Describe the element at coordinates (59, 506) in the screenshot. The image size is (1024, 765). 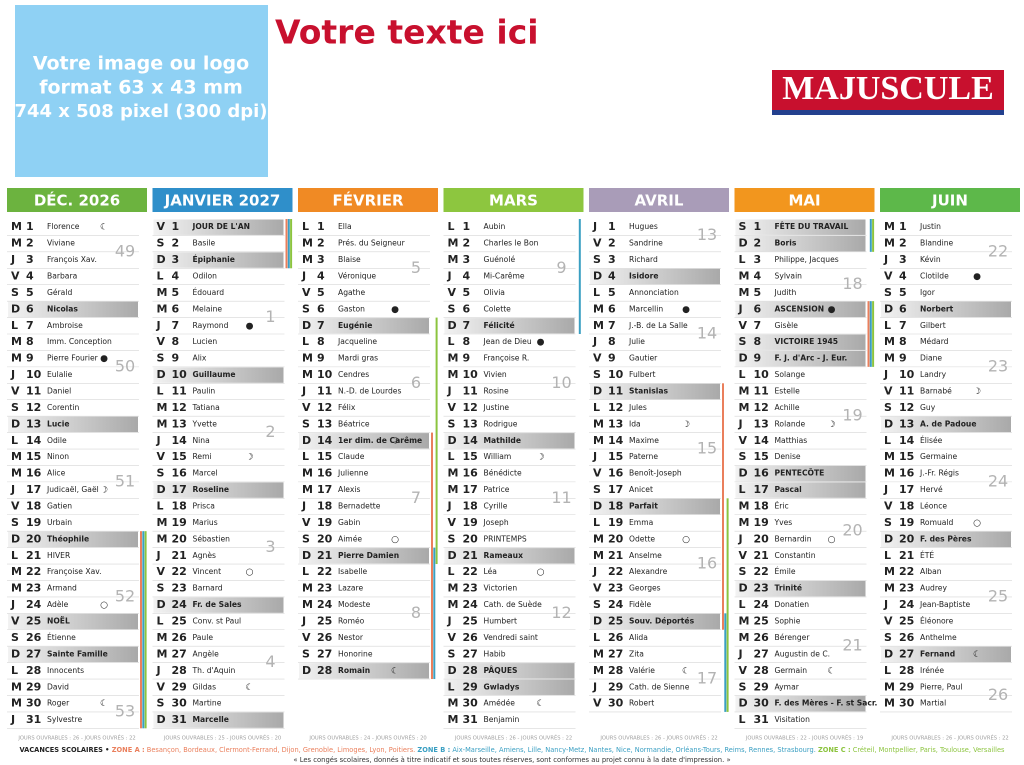
I see `saint-name: Gatien` at that location.